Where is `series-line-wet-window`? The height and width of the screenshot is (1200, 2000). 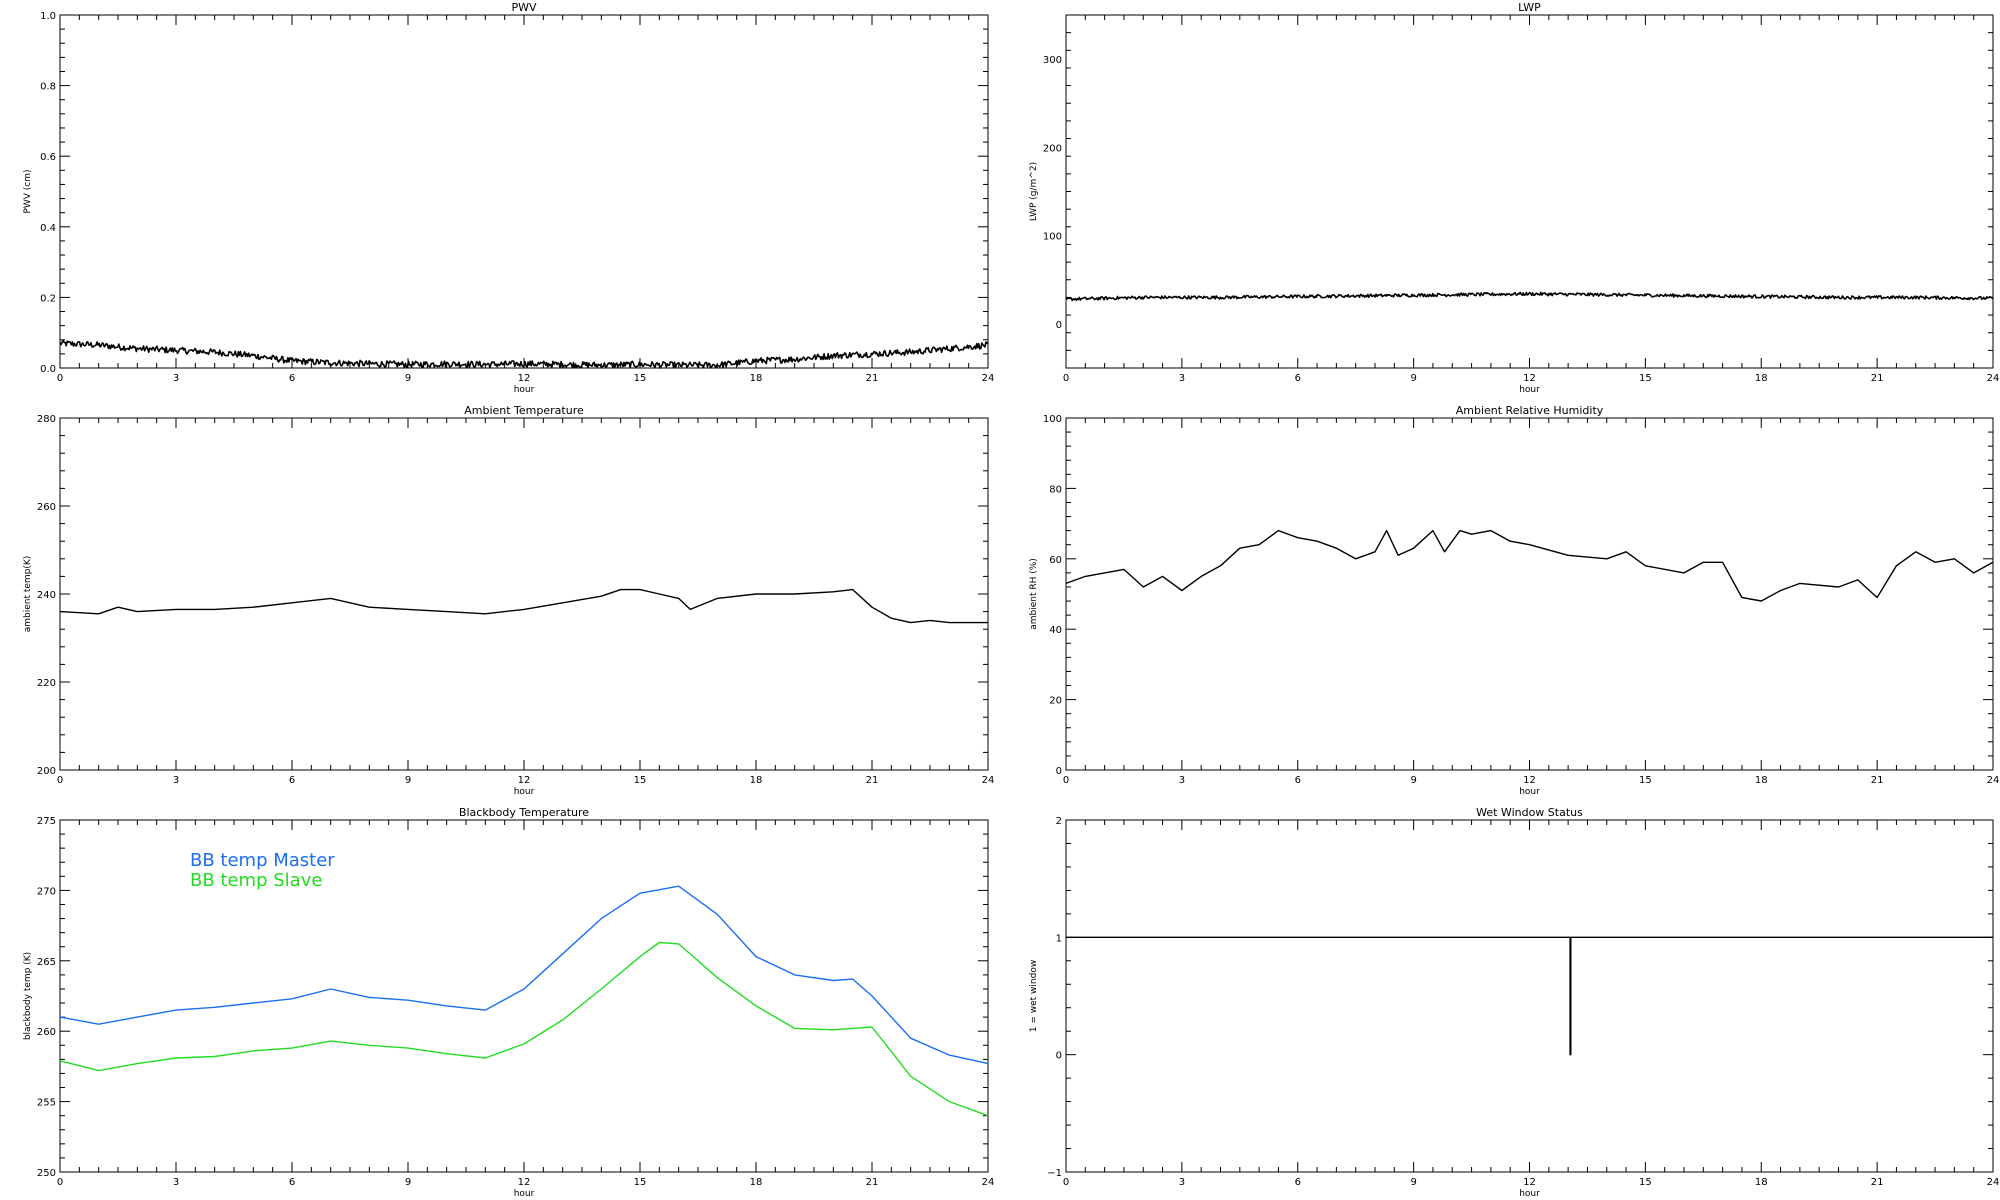 series-line-wet-window is located at coordinates (1529, 996).